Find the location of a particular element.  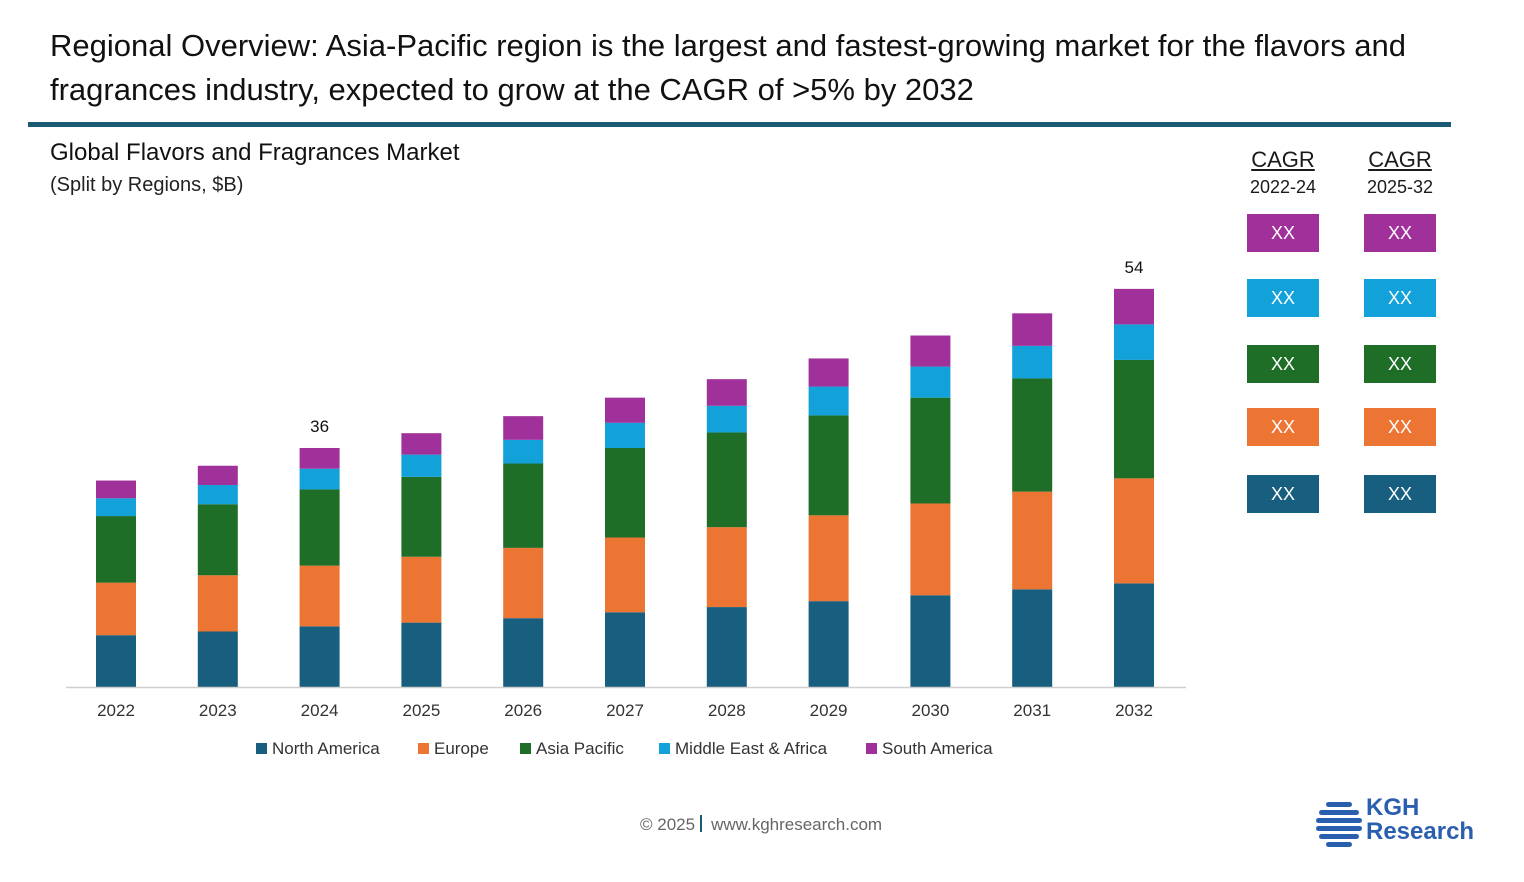

x-tick-label-2027: 2027 is located at coordinates (625, 710).